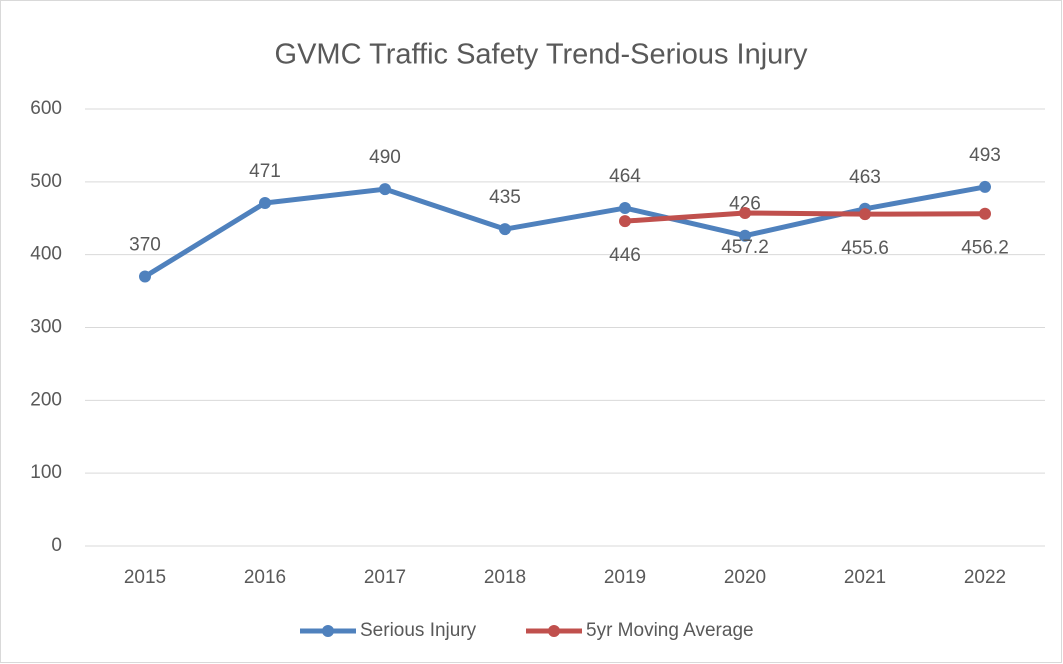 Image resolution: width=1063 pixels, height=664 pixels. Describe the element at coordinates (745, 204) in the screenshot. I see `data-label: 426` at that location.